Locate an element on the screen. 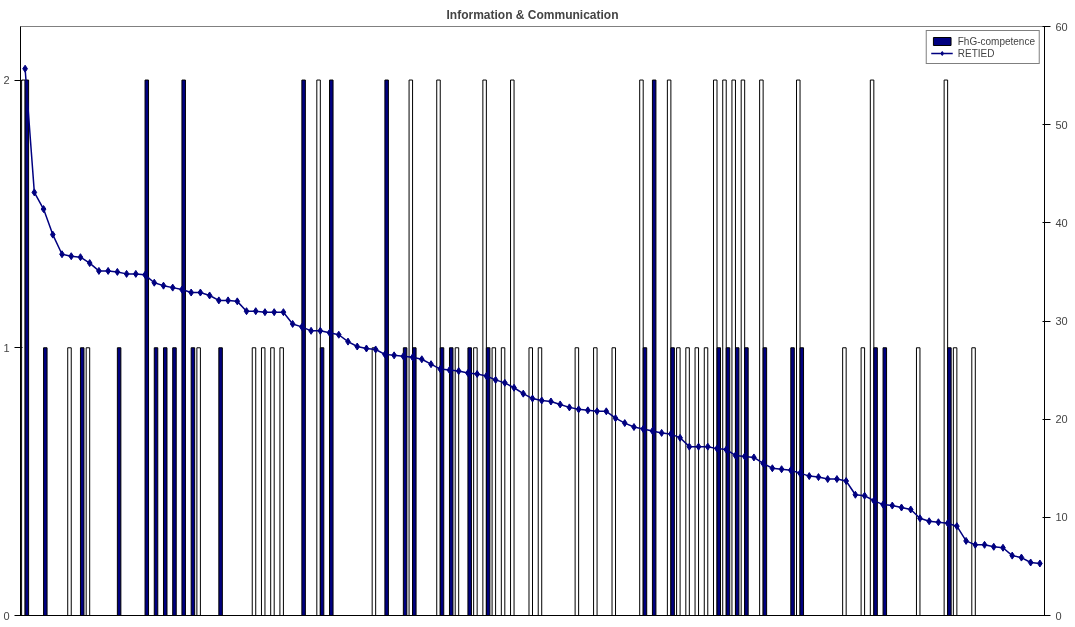  y-tick-label: 1 is located at coordinates (6, 347).